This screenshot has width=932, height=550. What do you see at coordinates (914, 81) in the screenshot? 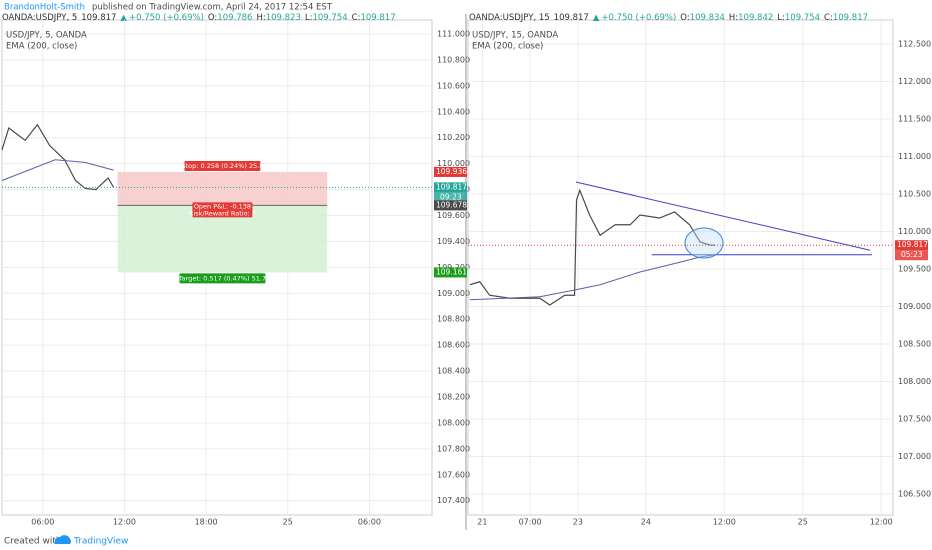
I see `y-tick-label: 112.000` at bounding box center [914, 81].